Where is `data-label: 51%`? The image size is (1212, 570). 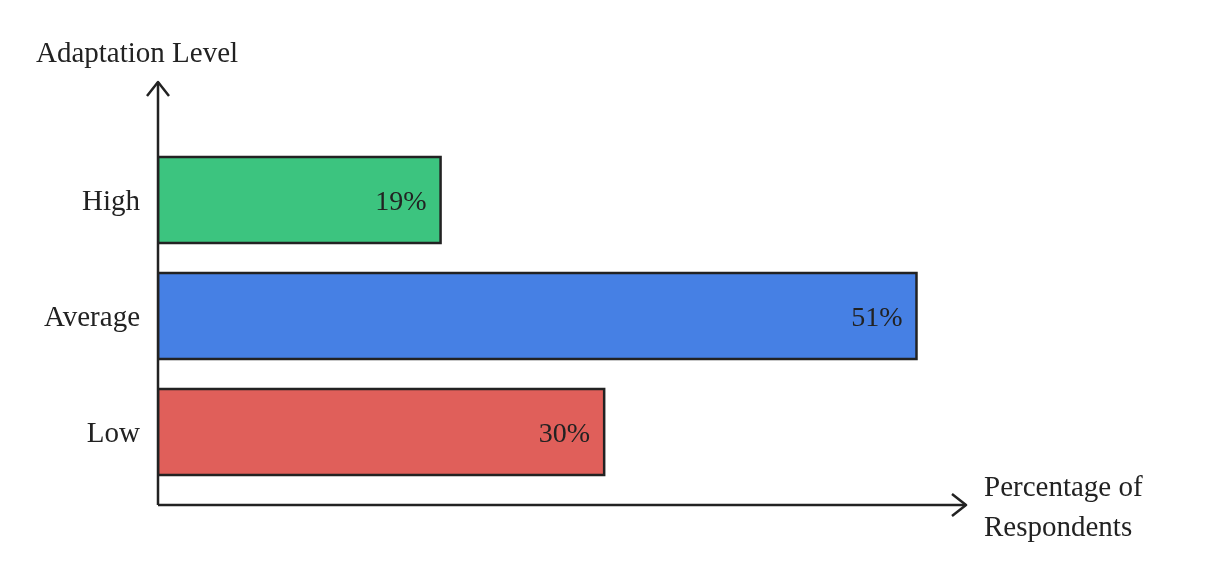 data-label: 51% is located at coordinates (877, 316).